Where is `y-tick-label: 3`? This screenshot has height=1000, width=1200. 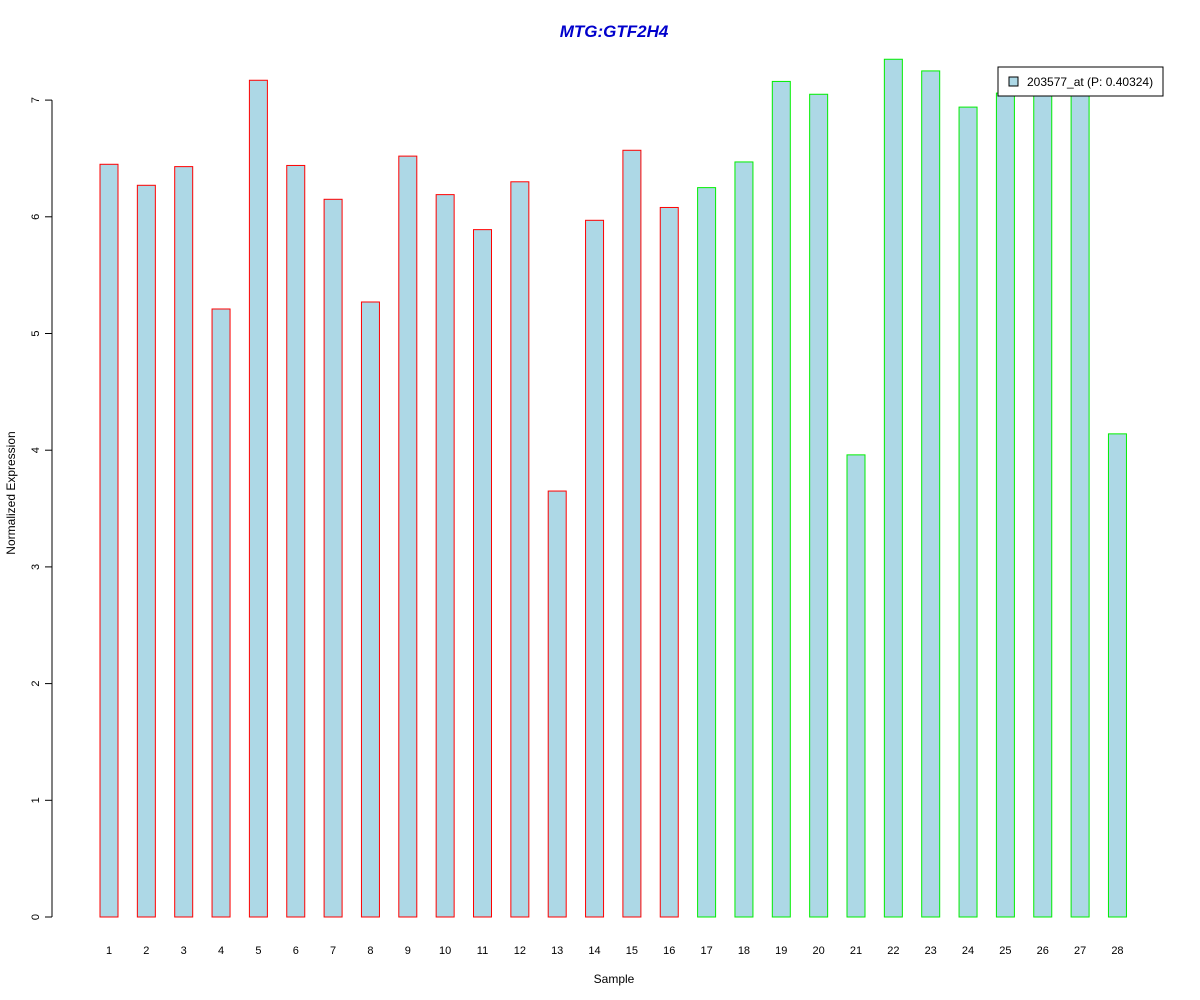 y-tick-label: 3 is located at coordinates (36, 567).